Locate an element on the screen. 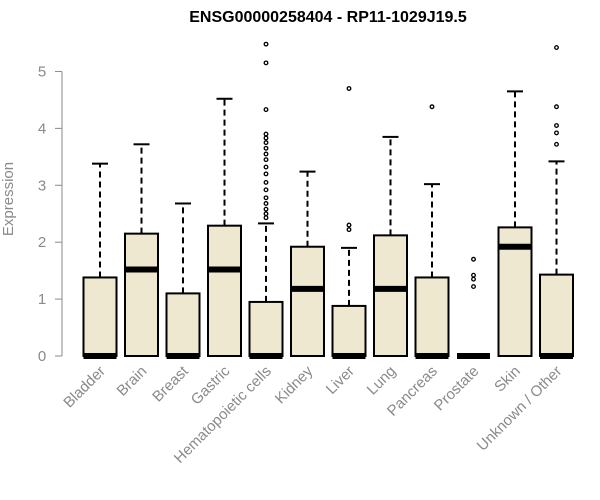 The image size is (600, 500). x-tick-label: Brain is located at coordinates (132, 381).